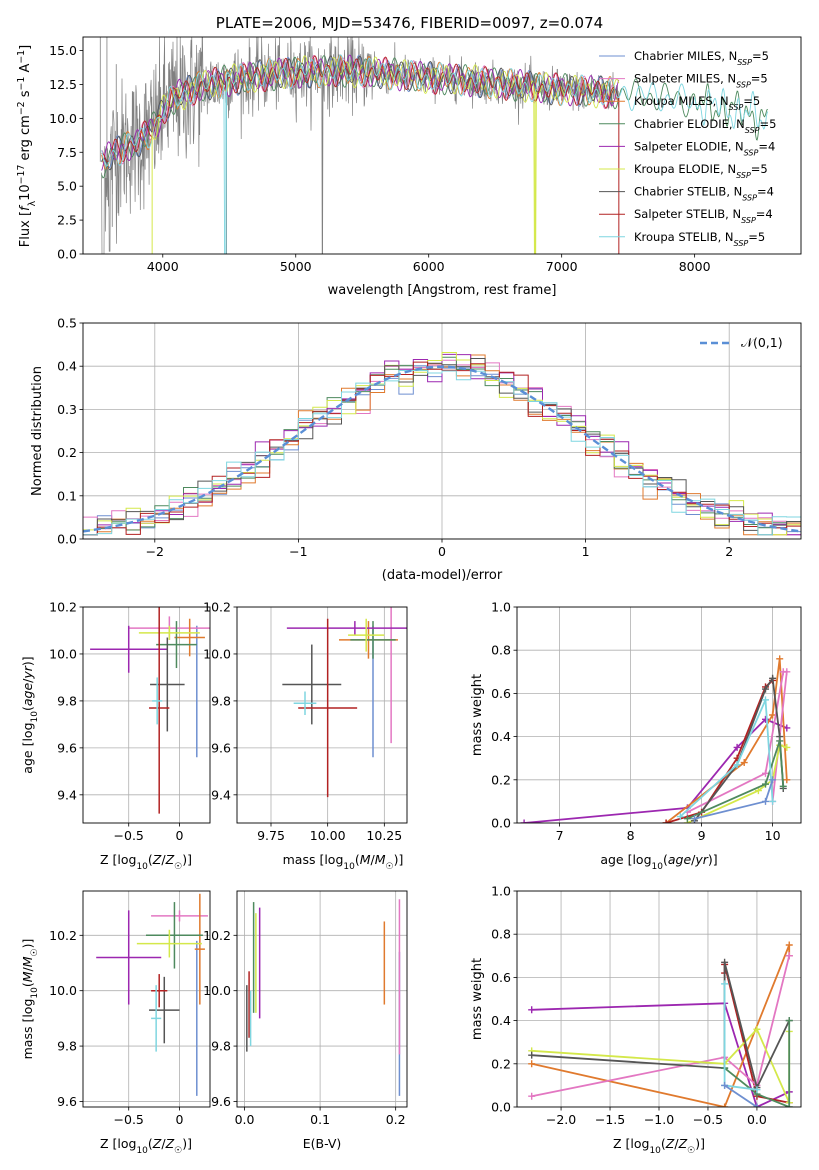  Describe the element at coordinates (757, 1119) in the screenshot. I see `x-tick-label: 0.0` at that location.